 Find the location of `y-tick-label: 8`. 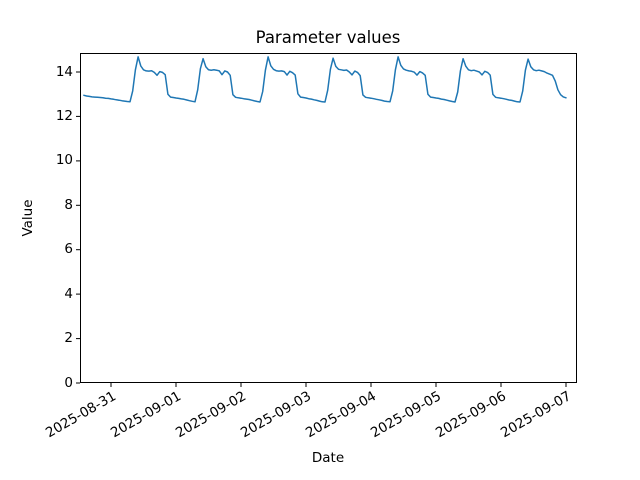

y-tick-label: 8 is located at coordinates (68, 204).